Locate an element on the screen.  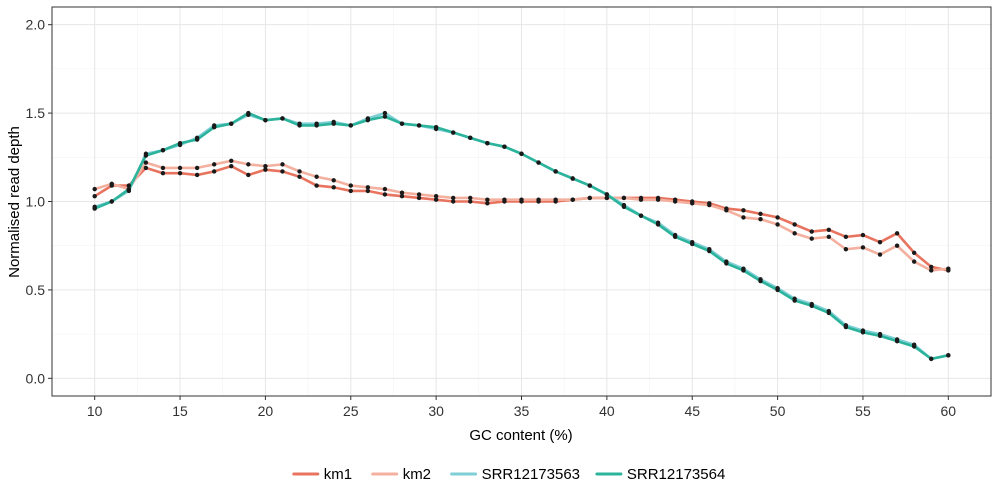
y-tick-label: 1.5 is located at coordinates (36, 113).